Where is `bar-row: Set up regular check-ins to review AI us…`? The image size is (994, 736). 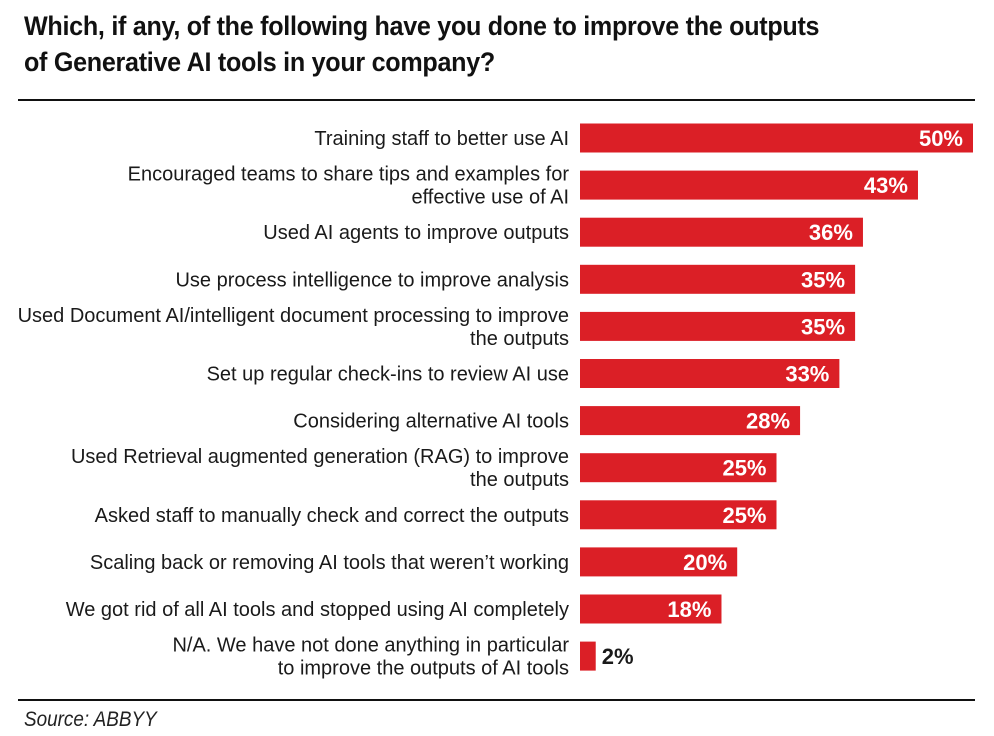 bar-row: Set up regular check-ins to review AI us… is located at coordinates (523, 373).